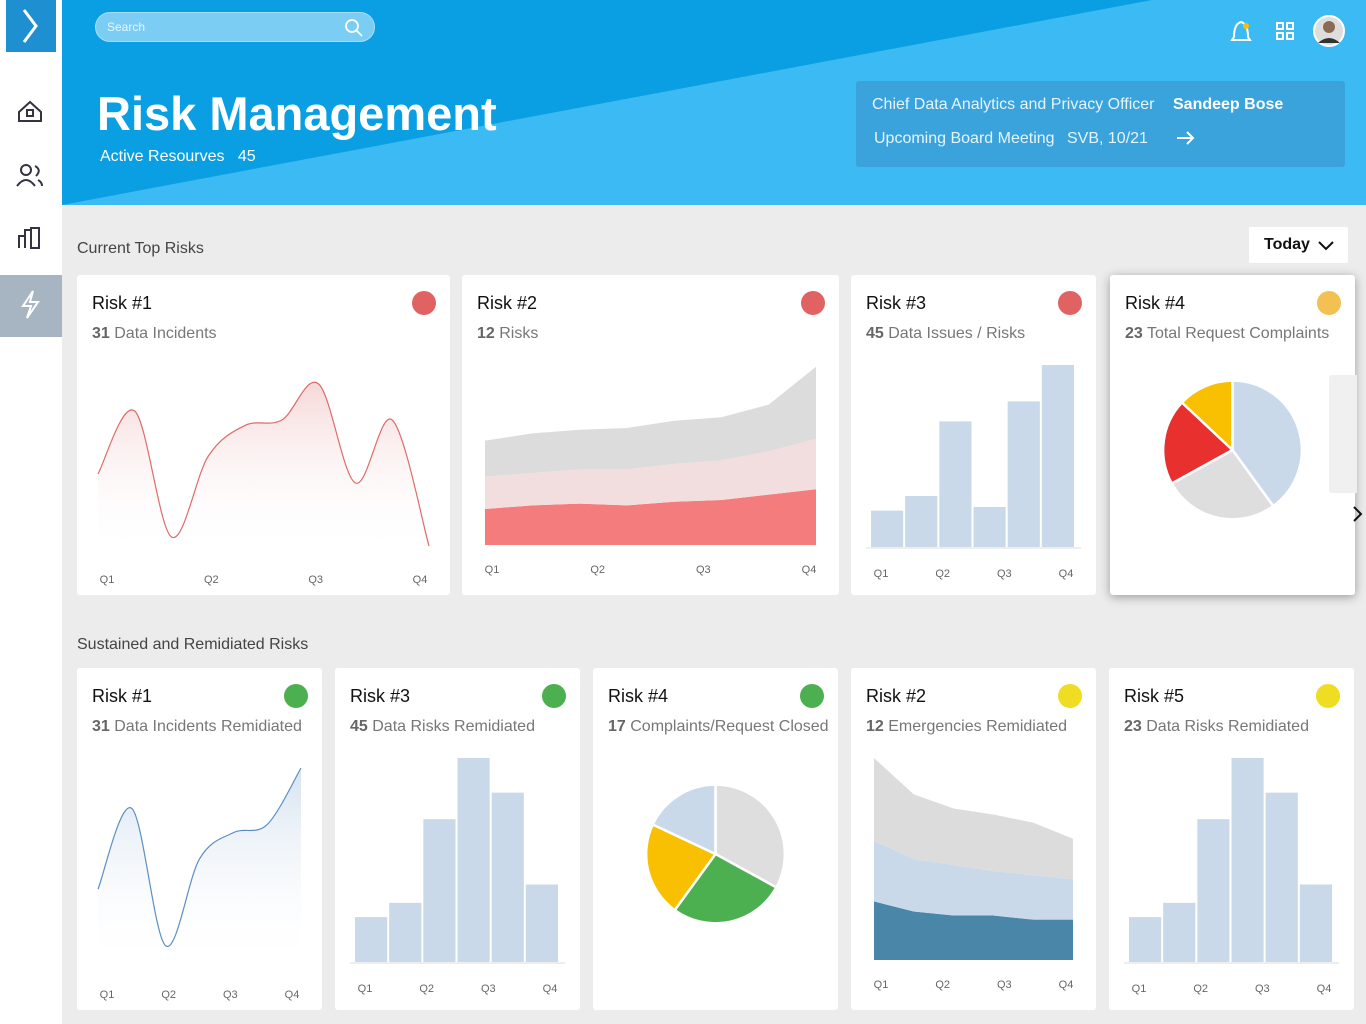 The width and height of the screenshot is (1366, 1024). I want to click on card-title: Risk #3, so click(896, 303).